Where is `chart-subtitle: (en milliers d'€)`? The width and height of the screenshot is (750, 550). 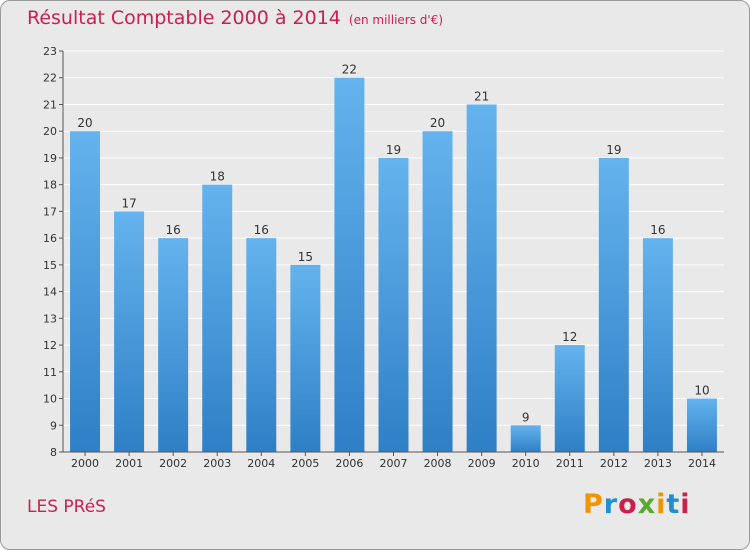 chart-subtitle: (en milliers d'€) is located at coordinates (396, 20).